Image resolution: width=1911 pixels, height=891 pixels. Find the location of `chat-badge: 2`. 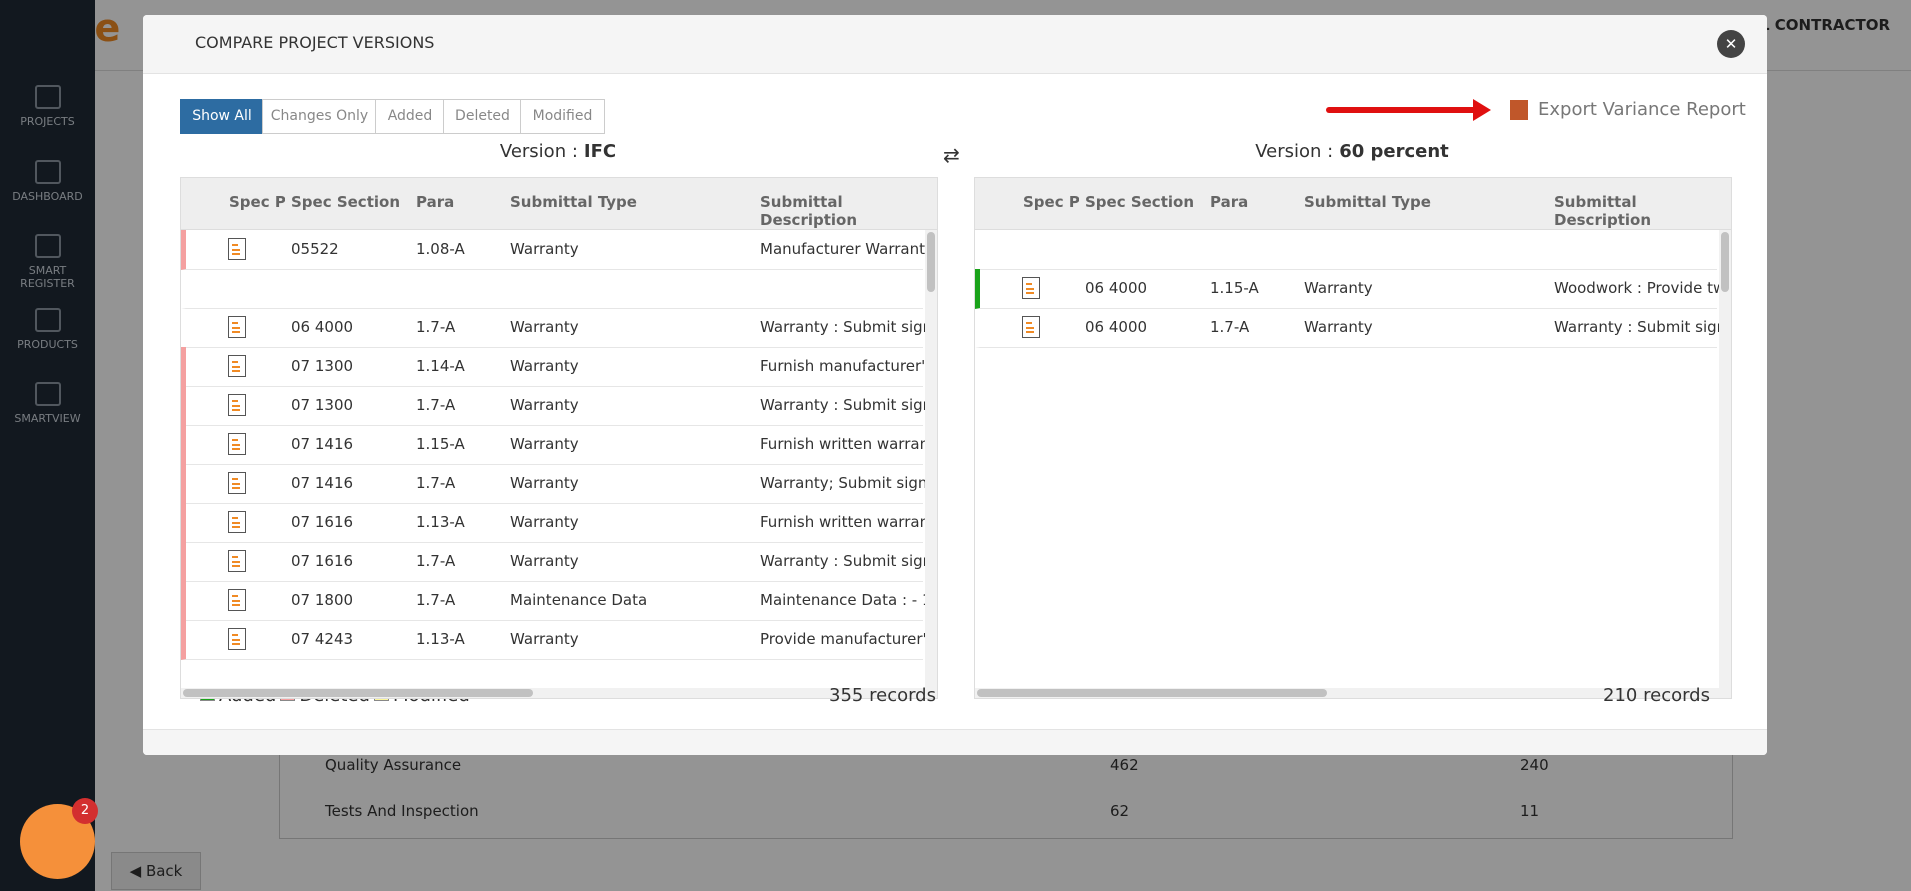

chat-badge: 2 is located at coordinates (85, 811).